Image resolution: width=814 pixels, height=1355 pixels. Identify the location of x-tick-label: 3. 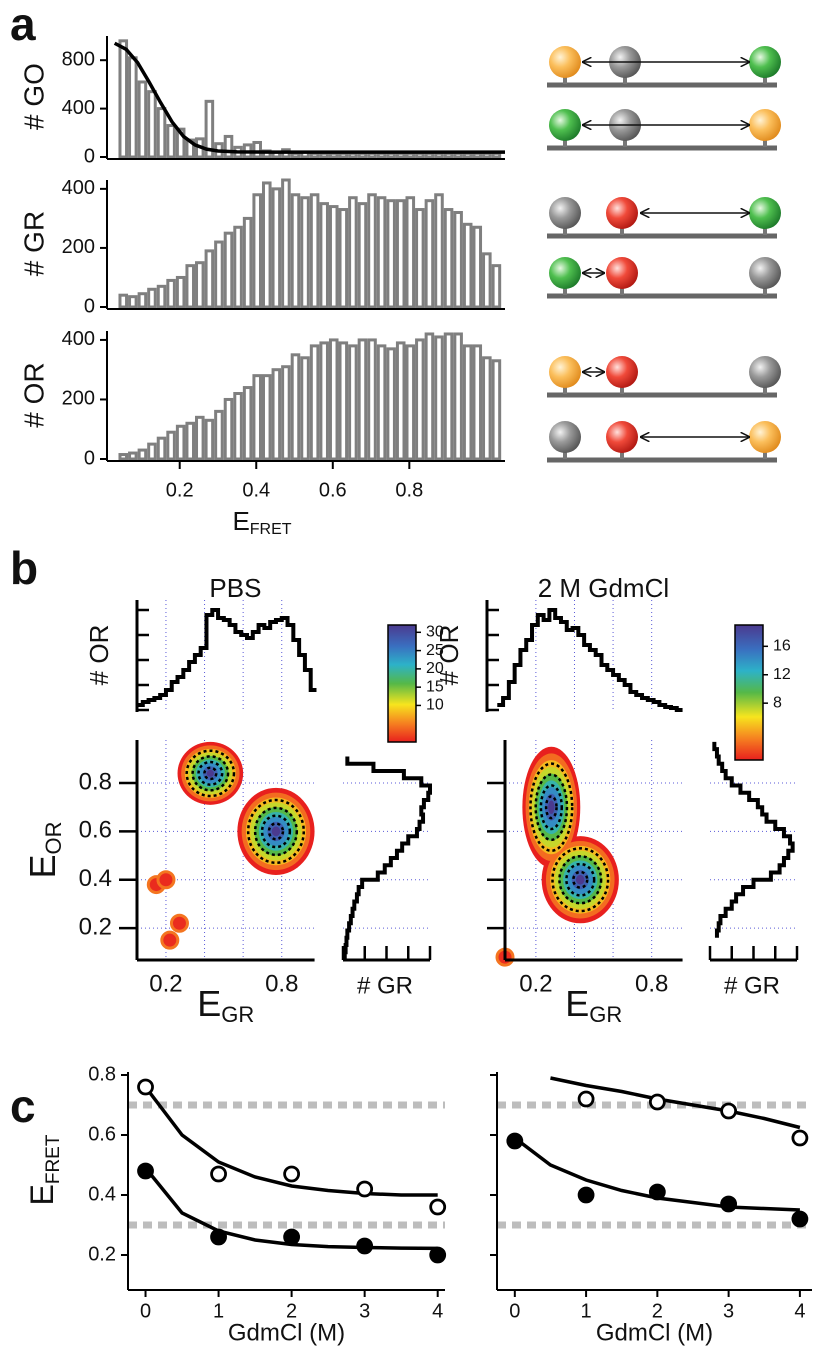
(728, 1311).